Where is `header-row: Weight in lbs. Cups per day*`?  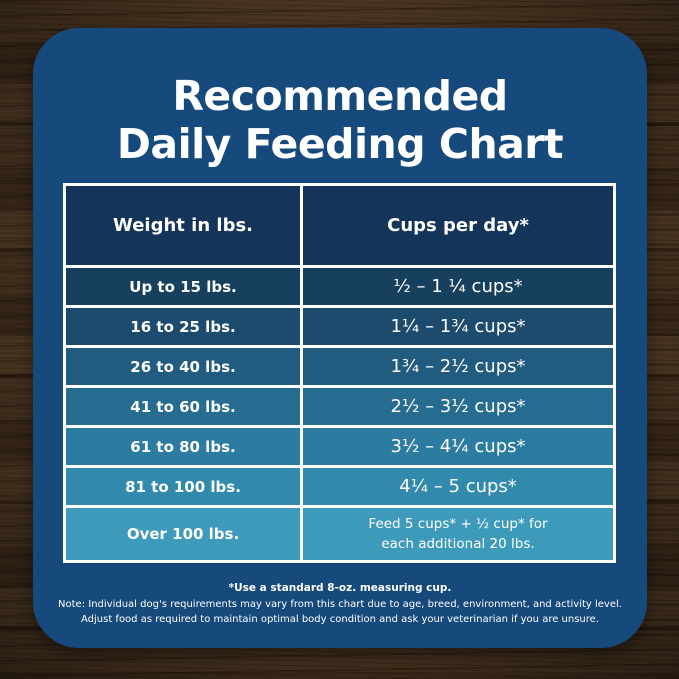
header-row: Weight in lbs. Cups per day* is located at coordinates (339, 225).